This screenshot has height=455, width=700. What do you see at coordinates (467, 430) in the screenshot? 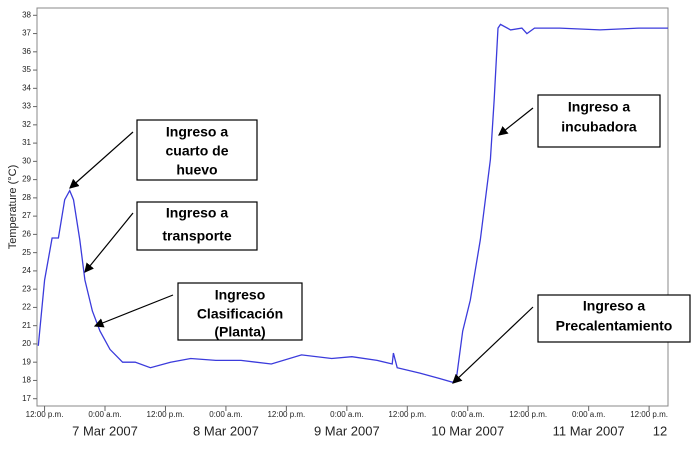
I see `day-label: 10 Mar 2007` at bounding box center [467, 430].